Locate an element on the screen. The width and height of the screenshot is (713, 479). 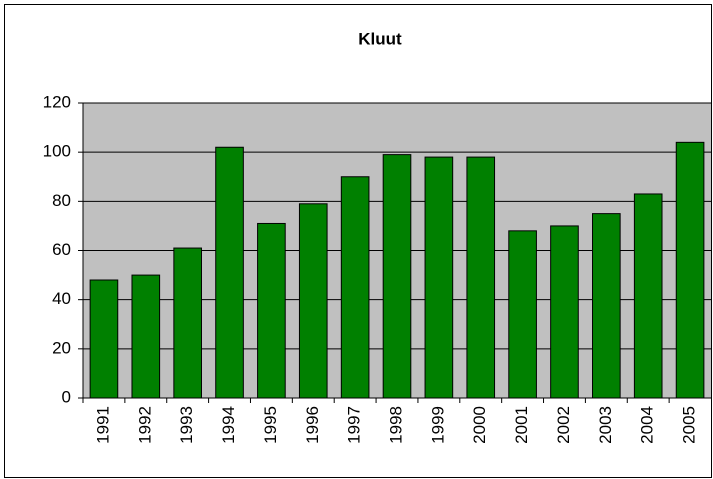
y-tick-label: 0 is located at coordinates (66, 396).